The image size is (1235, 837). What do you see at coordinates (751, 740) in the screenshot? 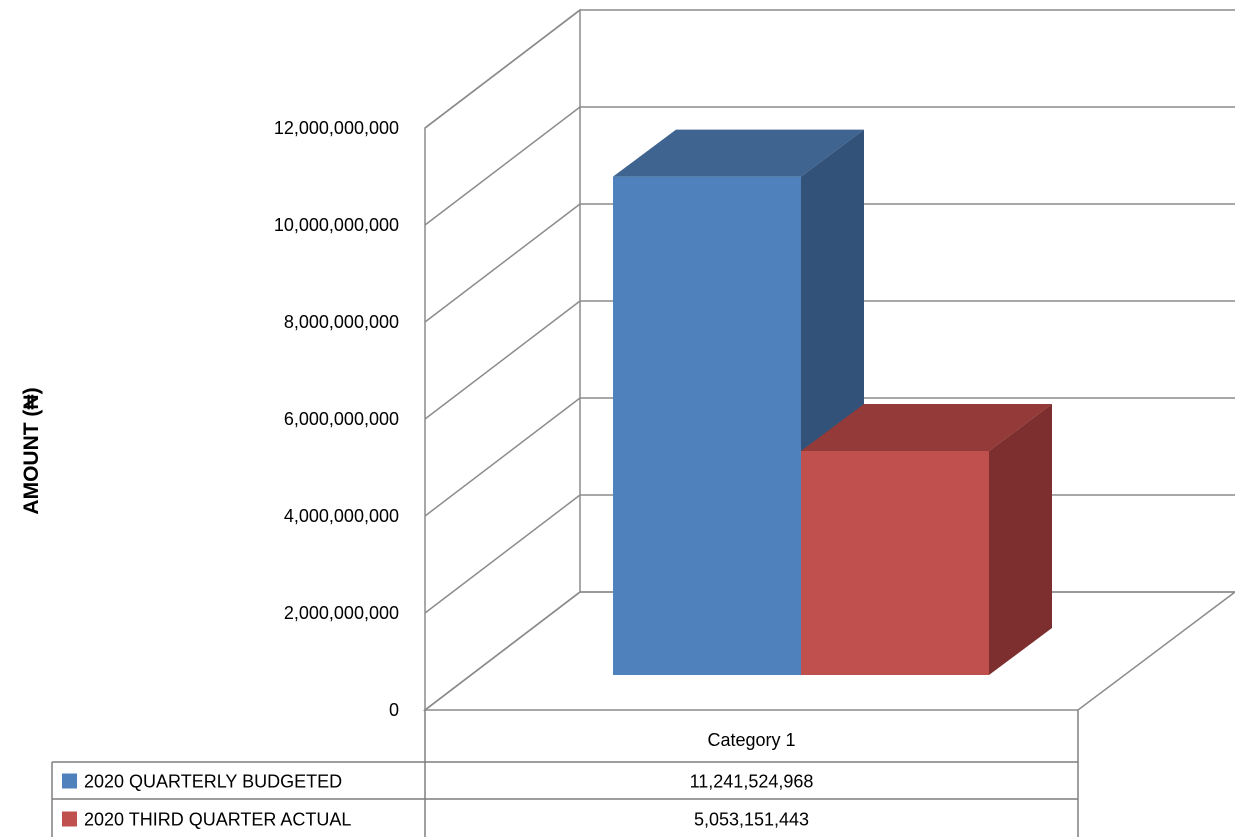
I see `category-label: Category 1` at bounding box center [751, 740].